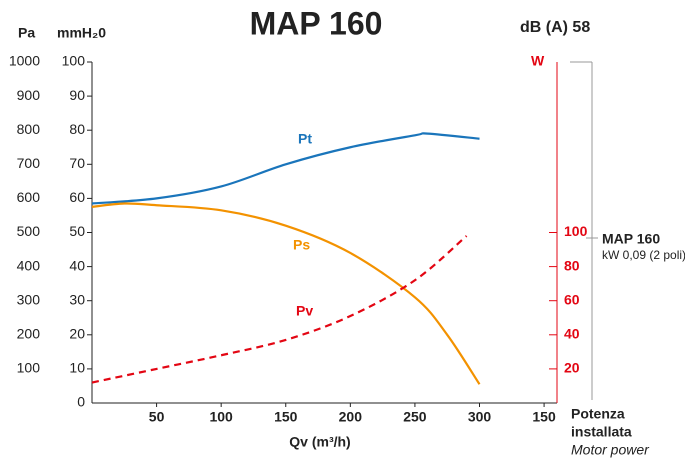 This screenshot has width=685, height=462. Describe the element at coordinates (572, 334) in the screenshot. I see `y2-tick-label: 40` at that location.